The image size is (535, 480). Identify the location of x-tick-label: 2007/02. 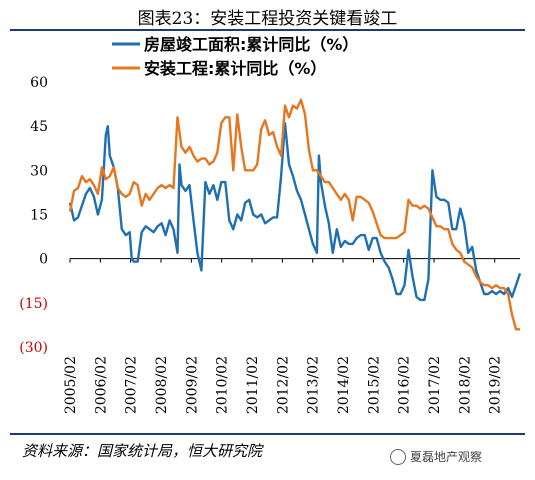
(132, 385).